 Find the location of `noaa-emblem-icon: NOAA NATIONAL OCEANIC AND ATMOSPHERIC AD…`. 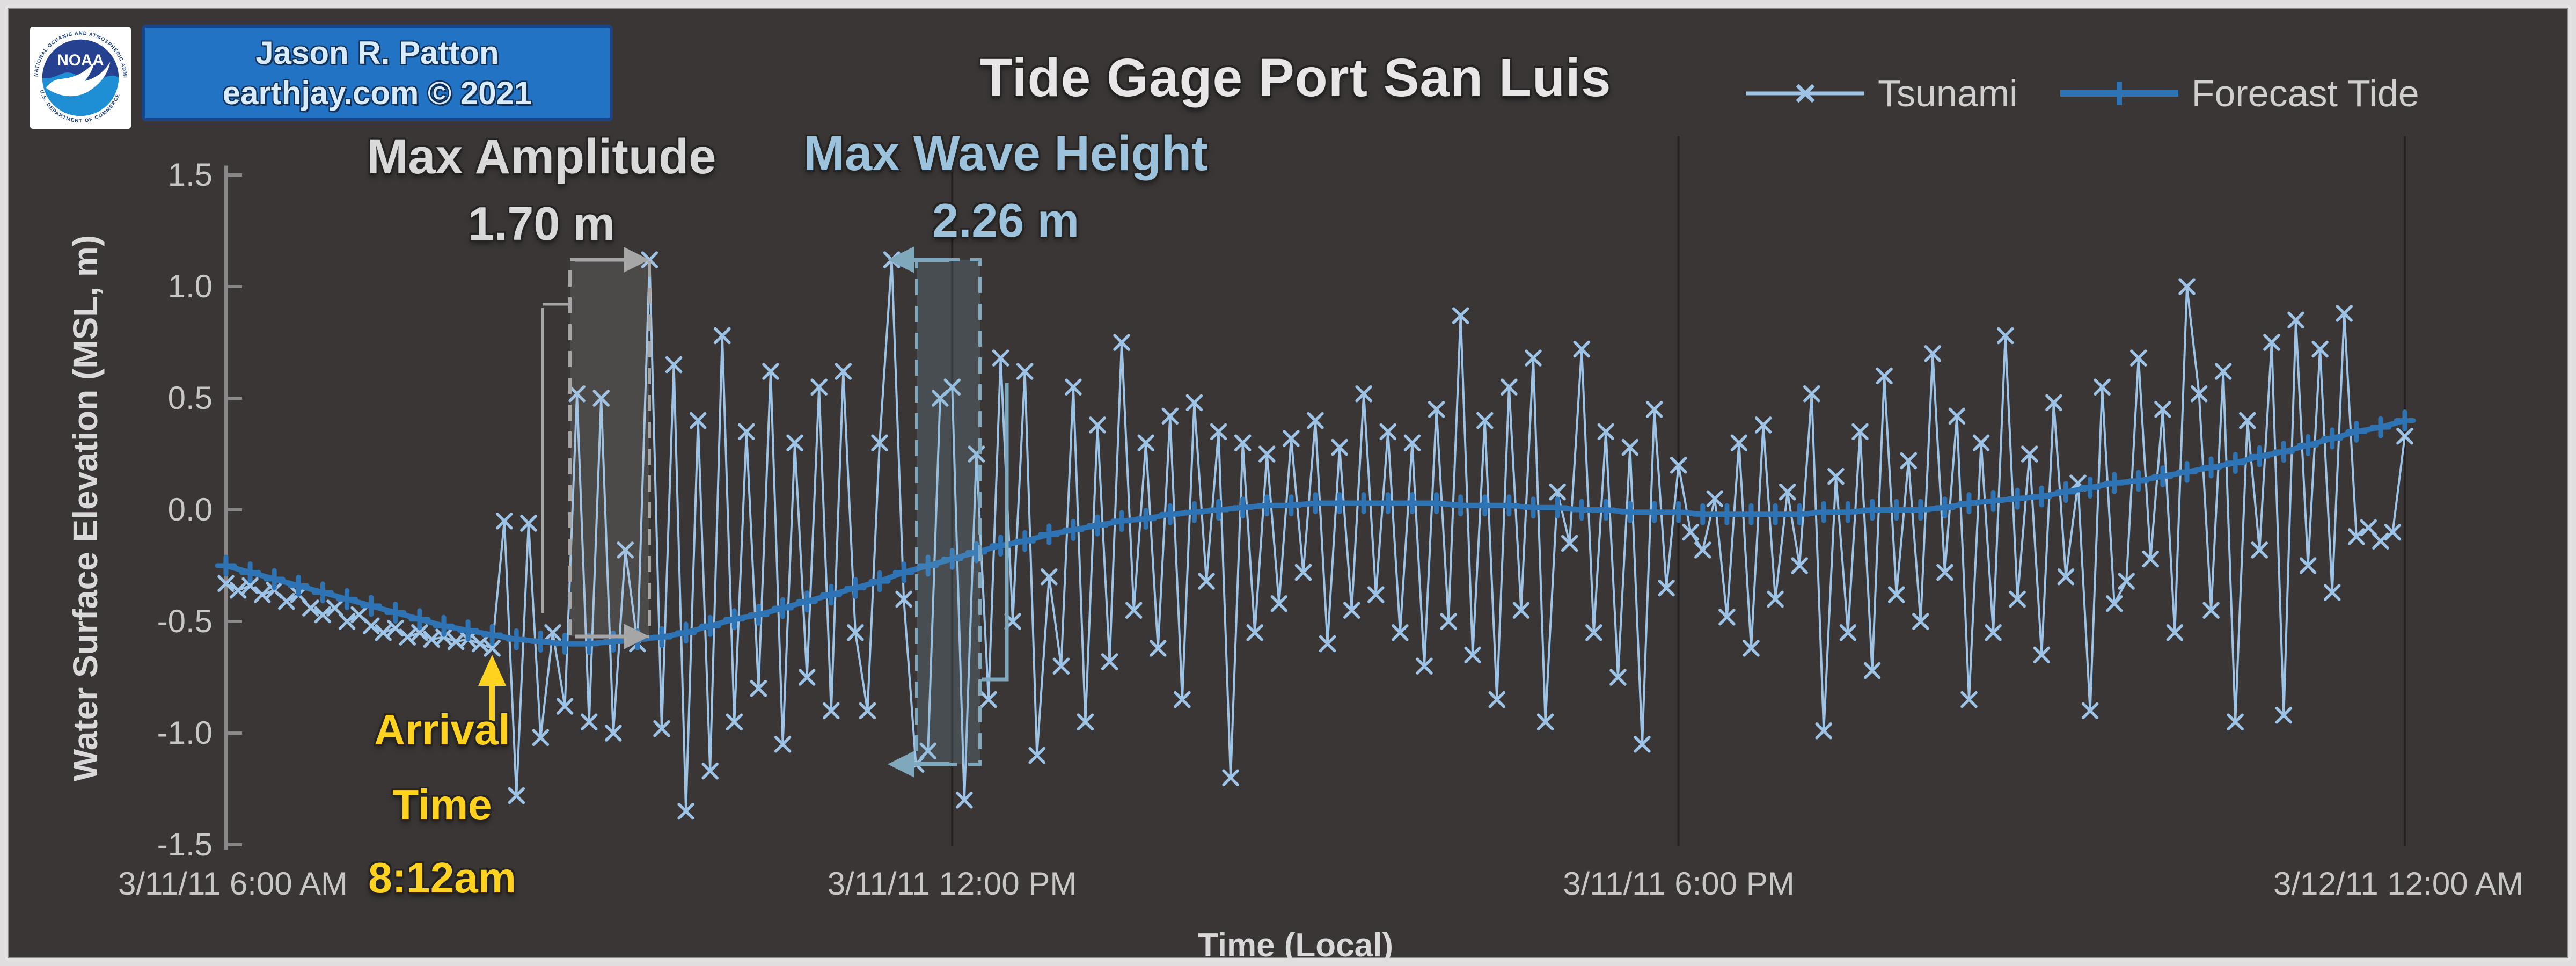

noaa-emblem-icon: NOAA NATIONAL OCEANIC AND ATMOSPHERIC AD… is located at coordinates (78, 73).